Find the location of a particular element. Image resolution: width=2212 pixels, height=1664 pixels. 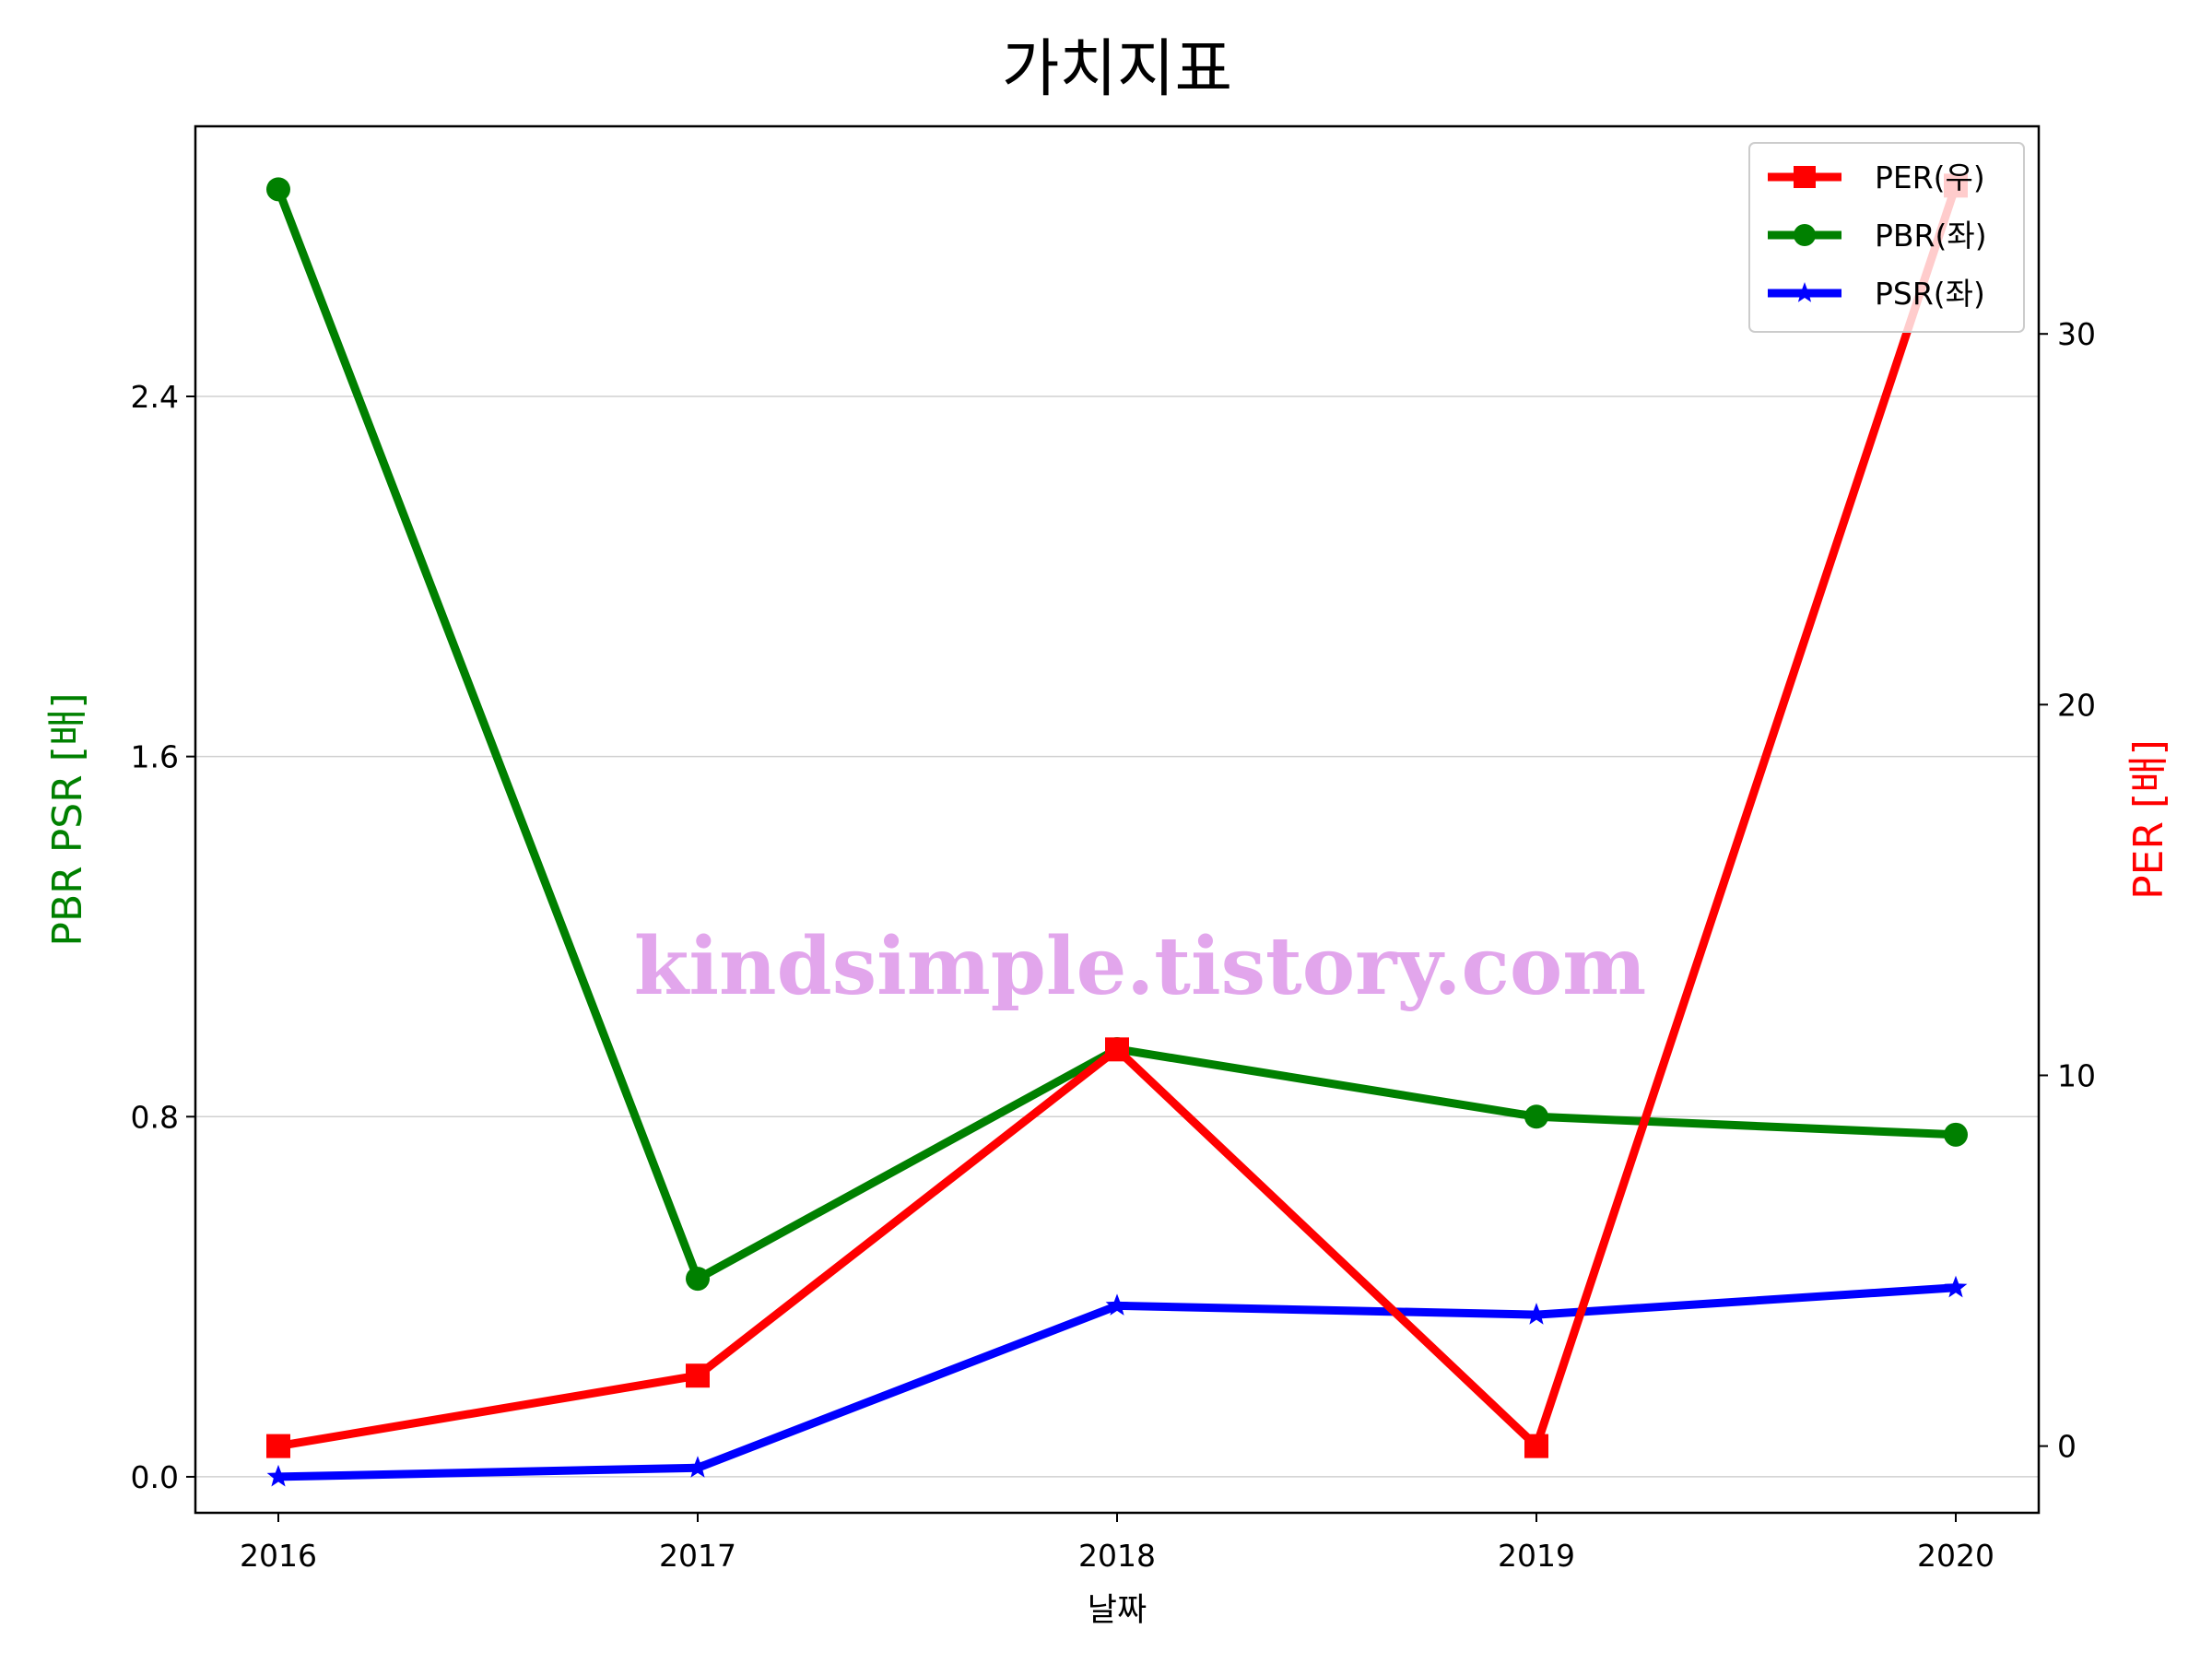

legend-item-PSR(좌): PSR(좌) is located at coordinates (1876, 294).